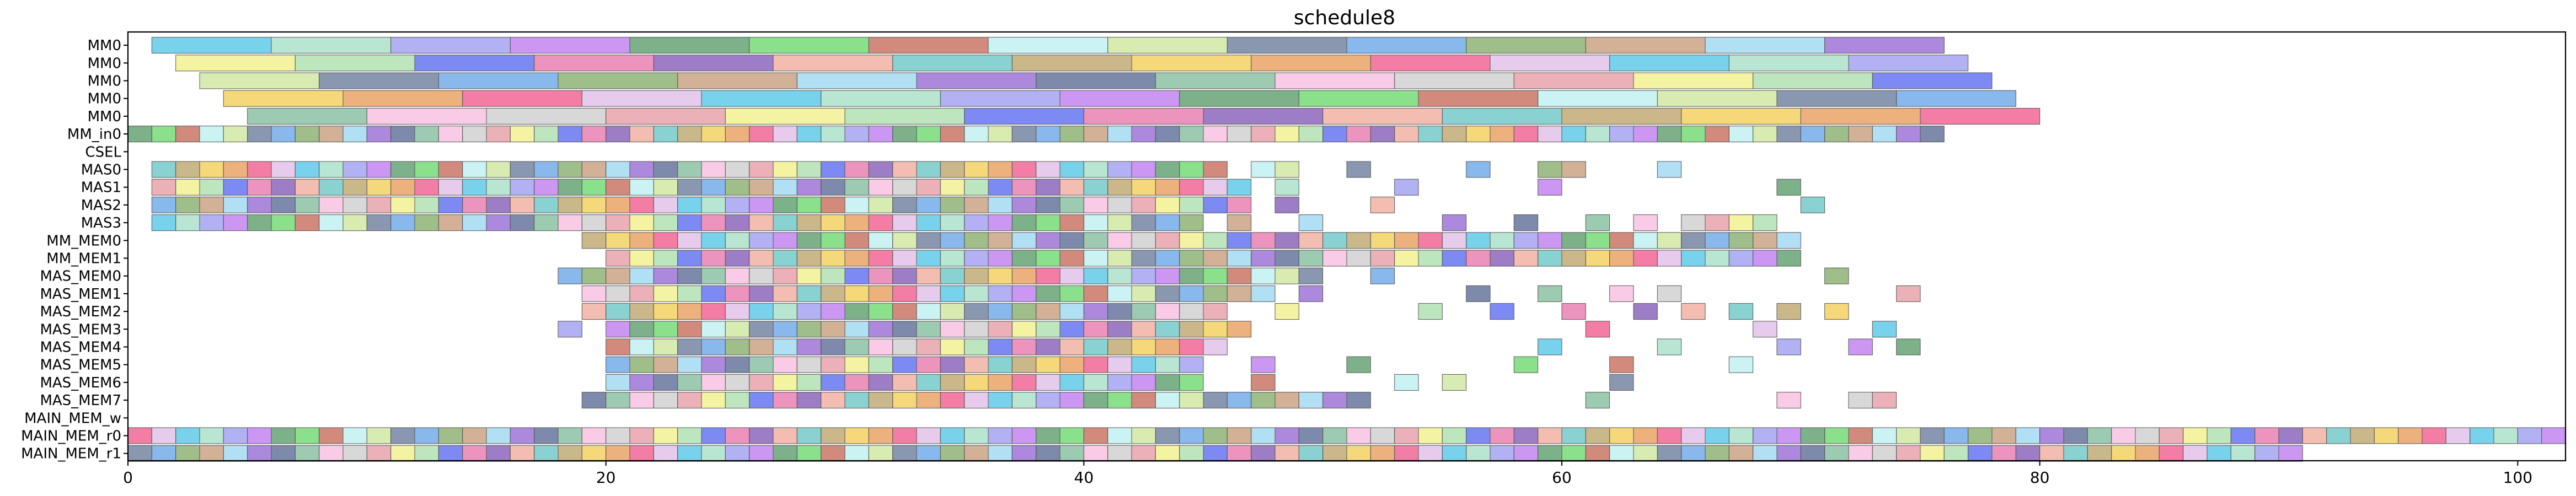  I want to click on row-label: MM_in0, so click(94, 134).